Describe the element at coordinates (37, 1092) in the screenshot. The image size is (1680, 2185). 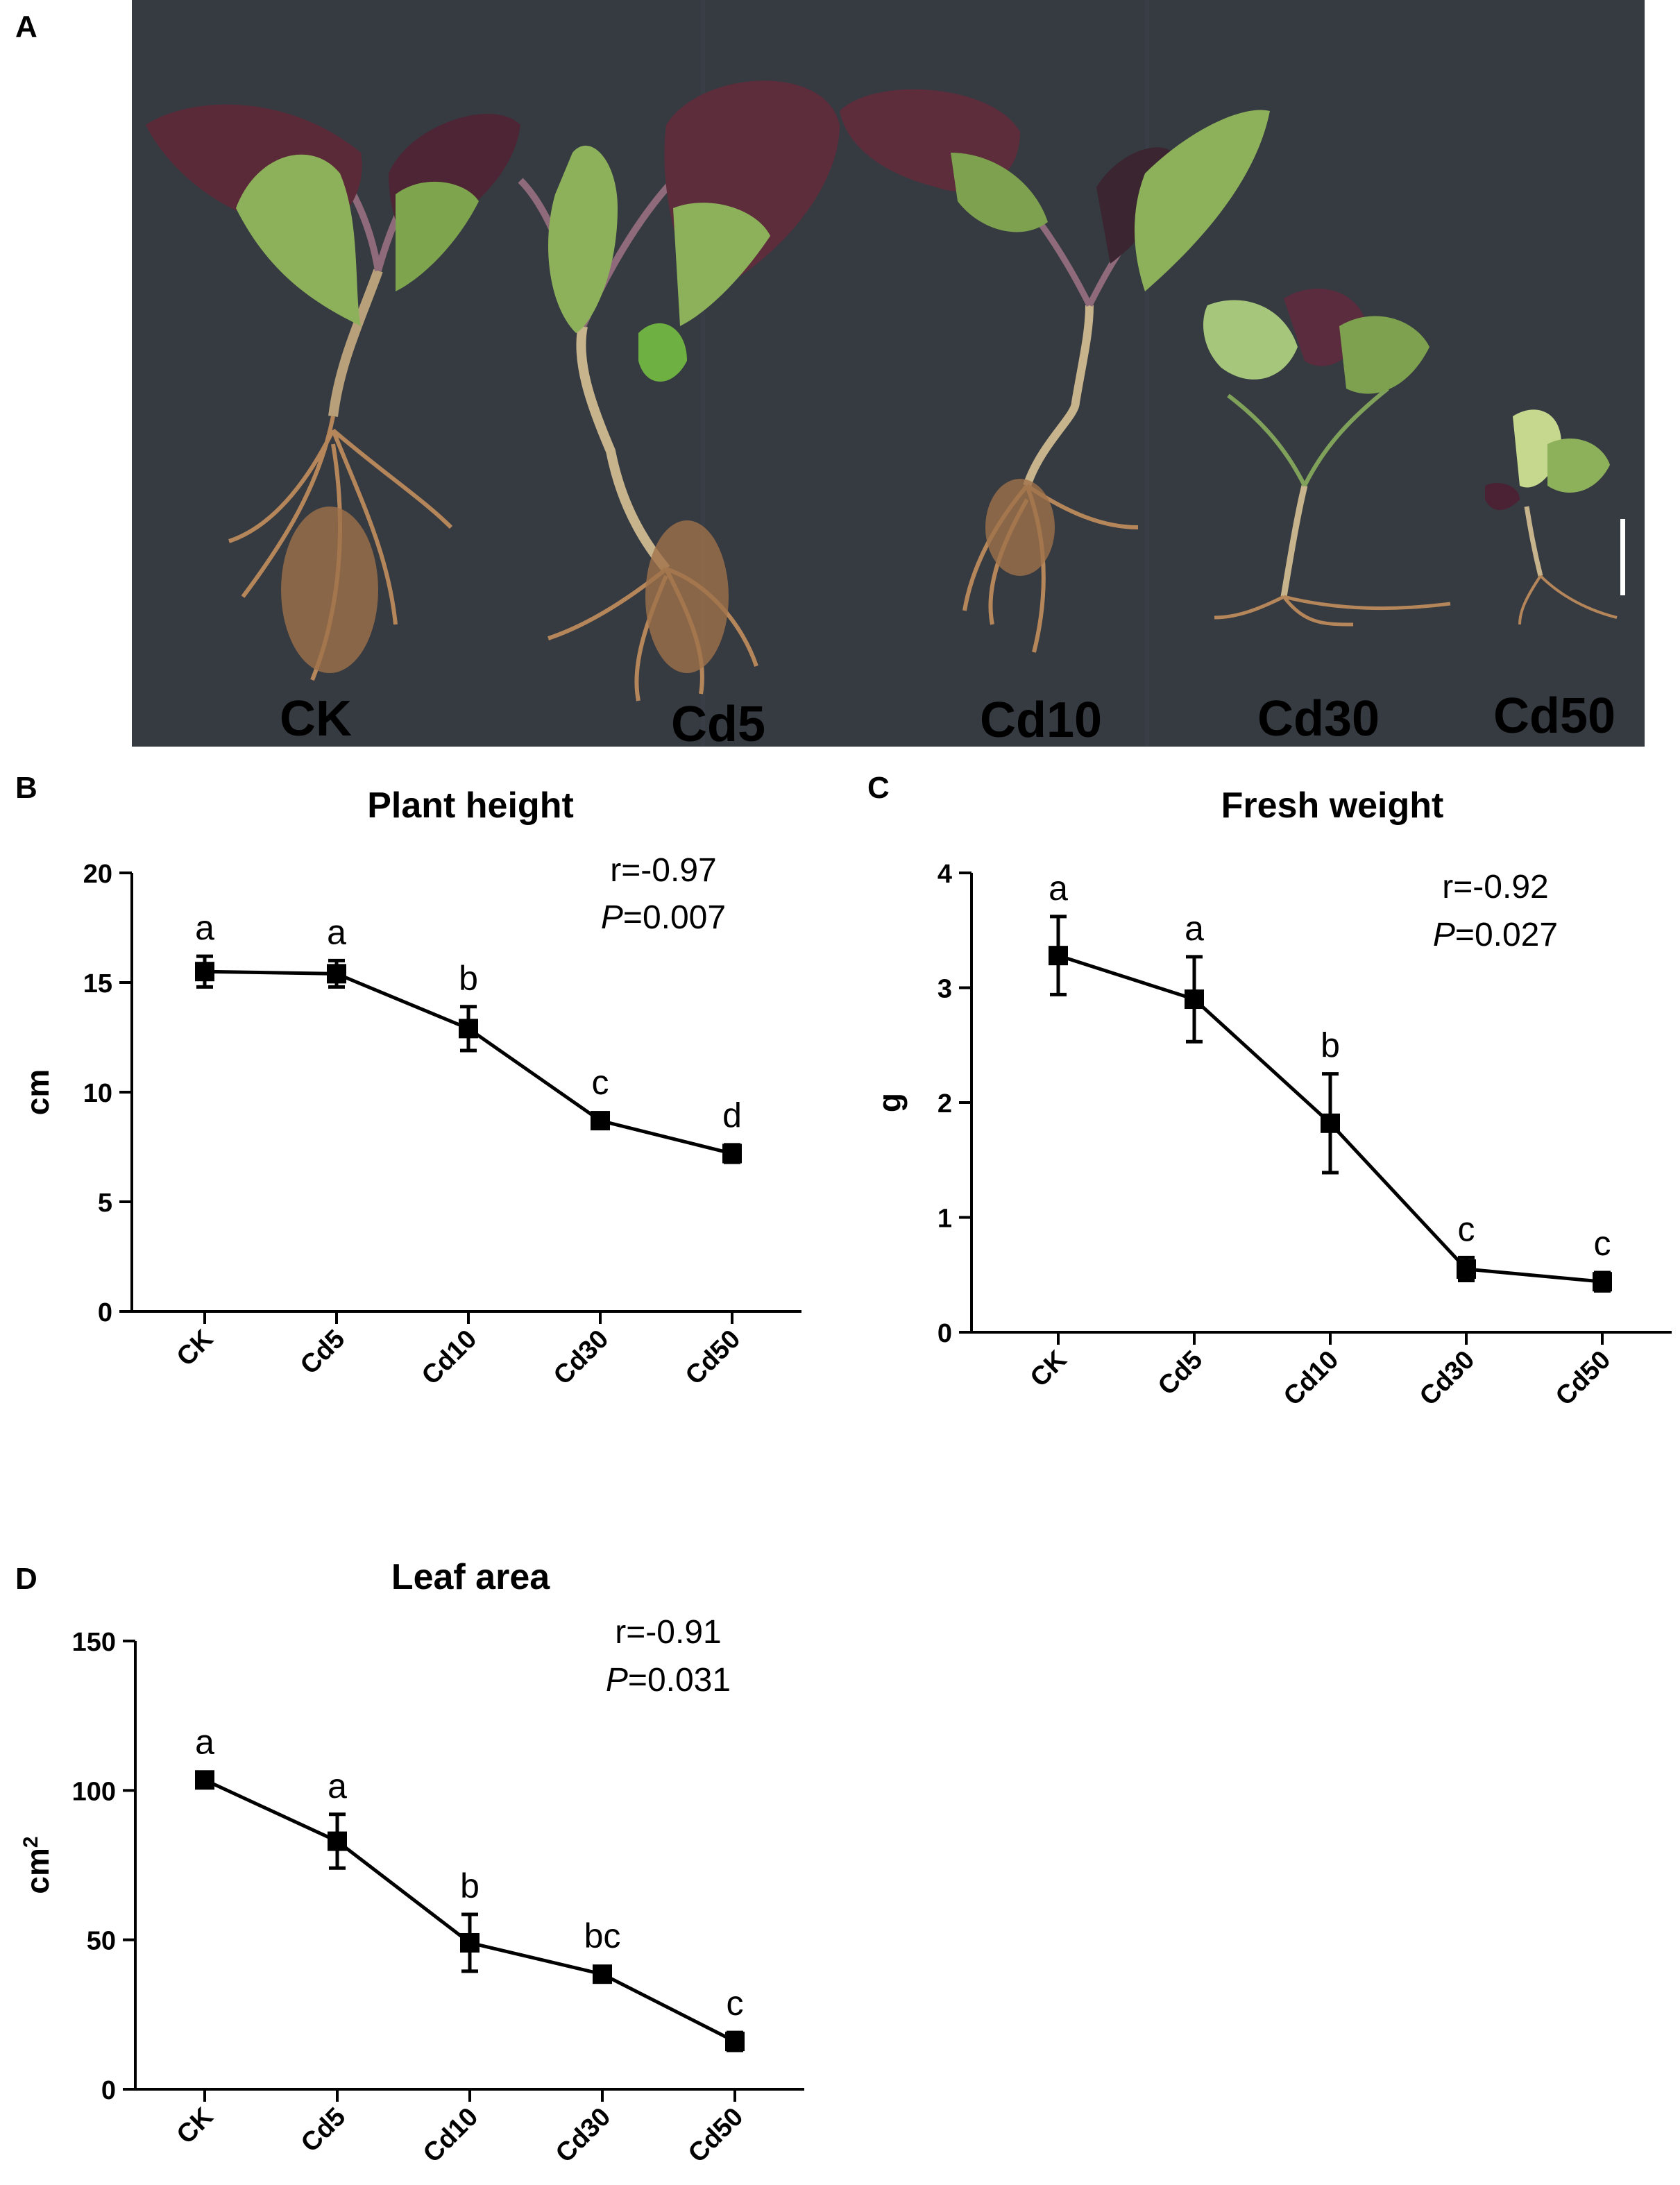
I see `chart-b-y-axis-label: cm` at that location.